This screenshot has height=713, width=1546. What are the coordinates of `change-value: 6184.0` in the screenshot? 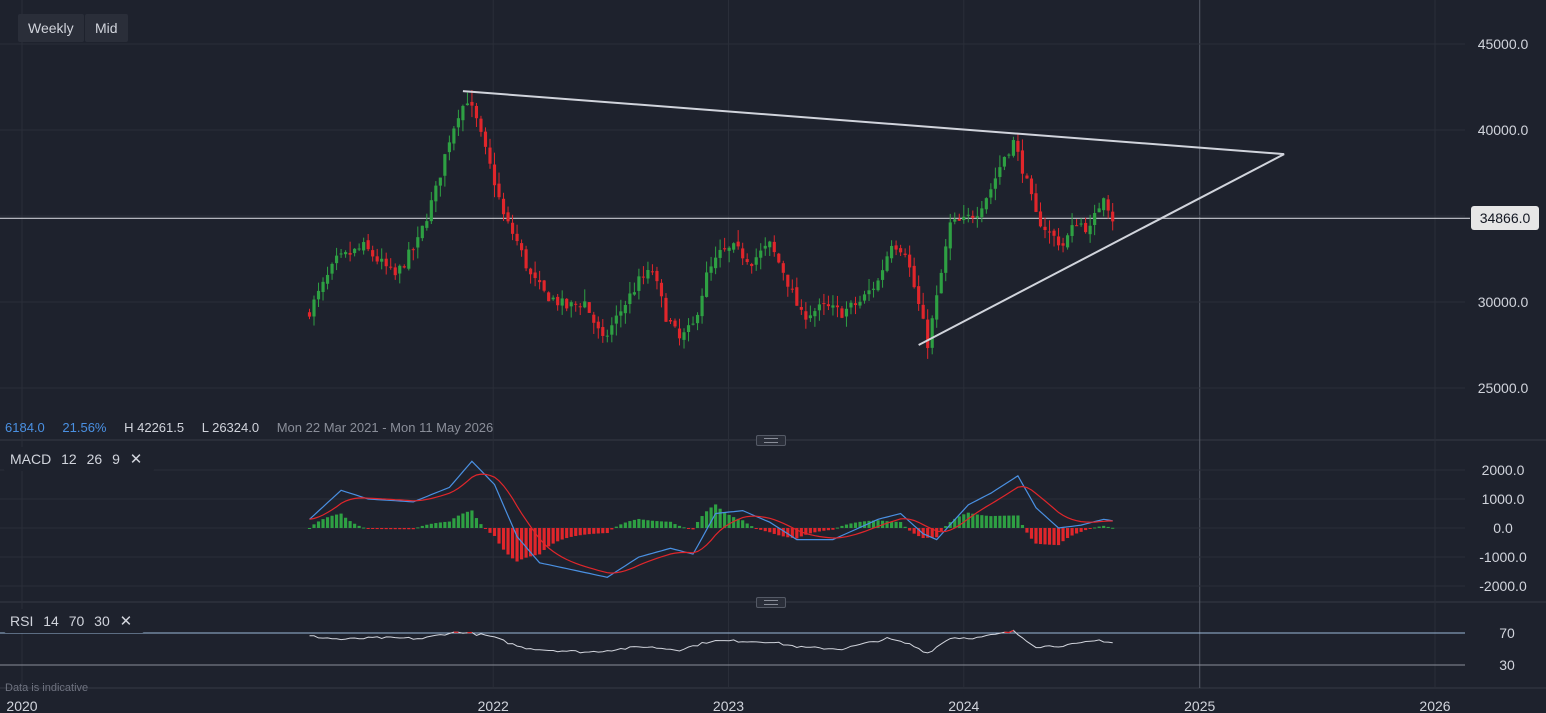 It's located at (25, 427).